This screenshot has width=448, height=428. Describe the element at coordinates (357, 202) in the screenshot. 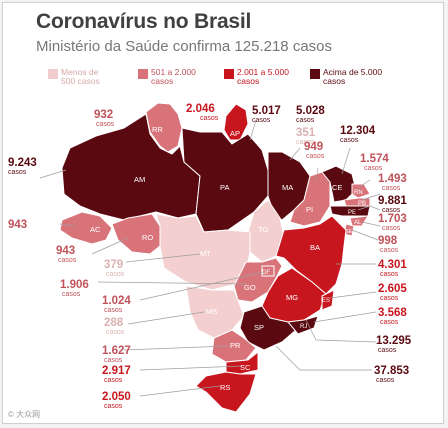

I see `state-pb` at that location.